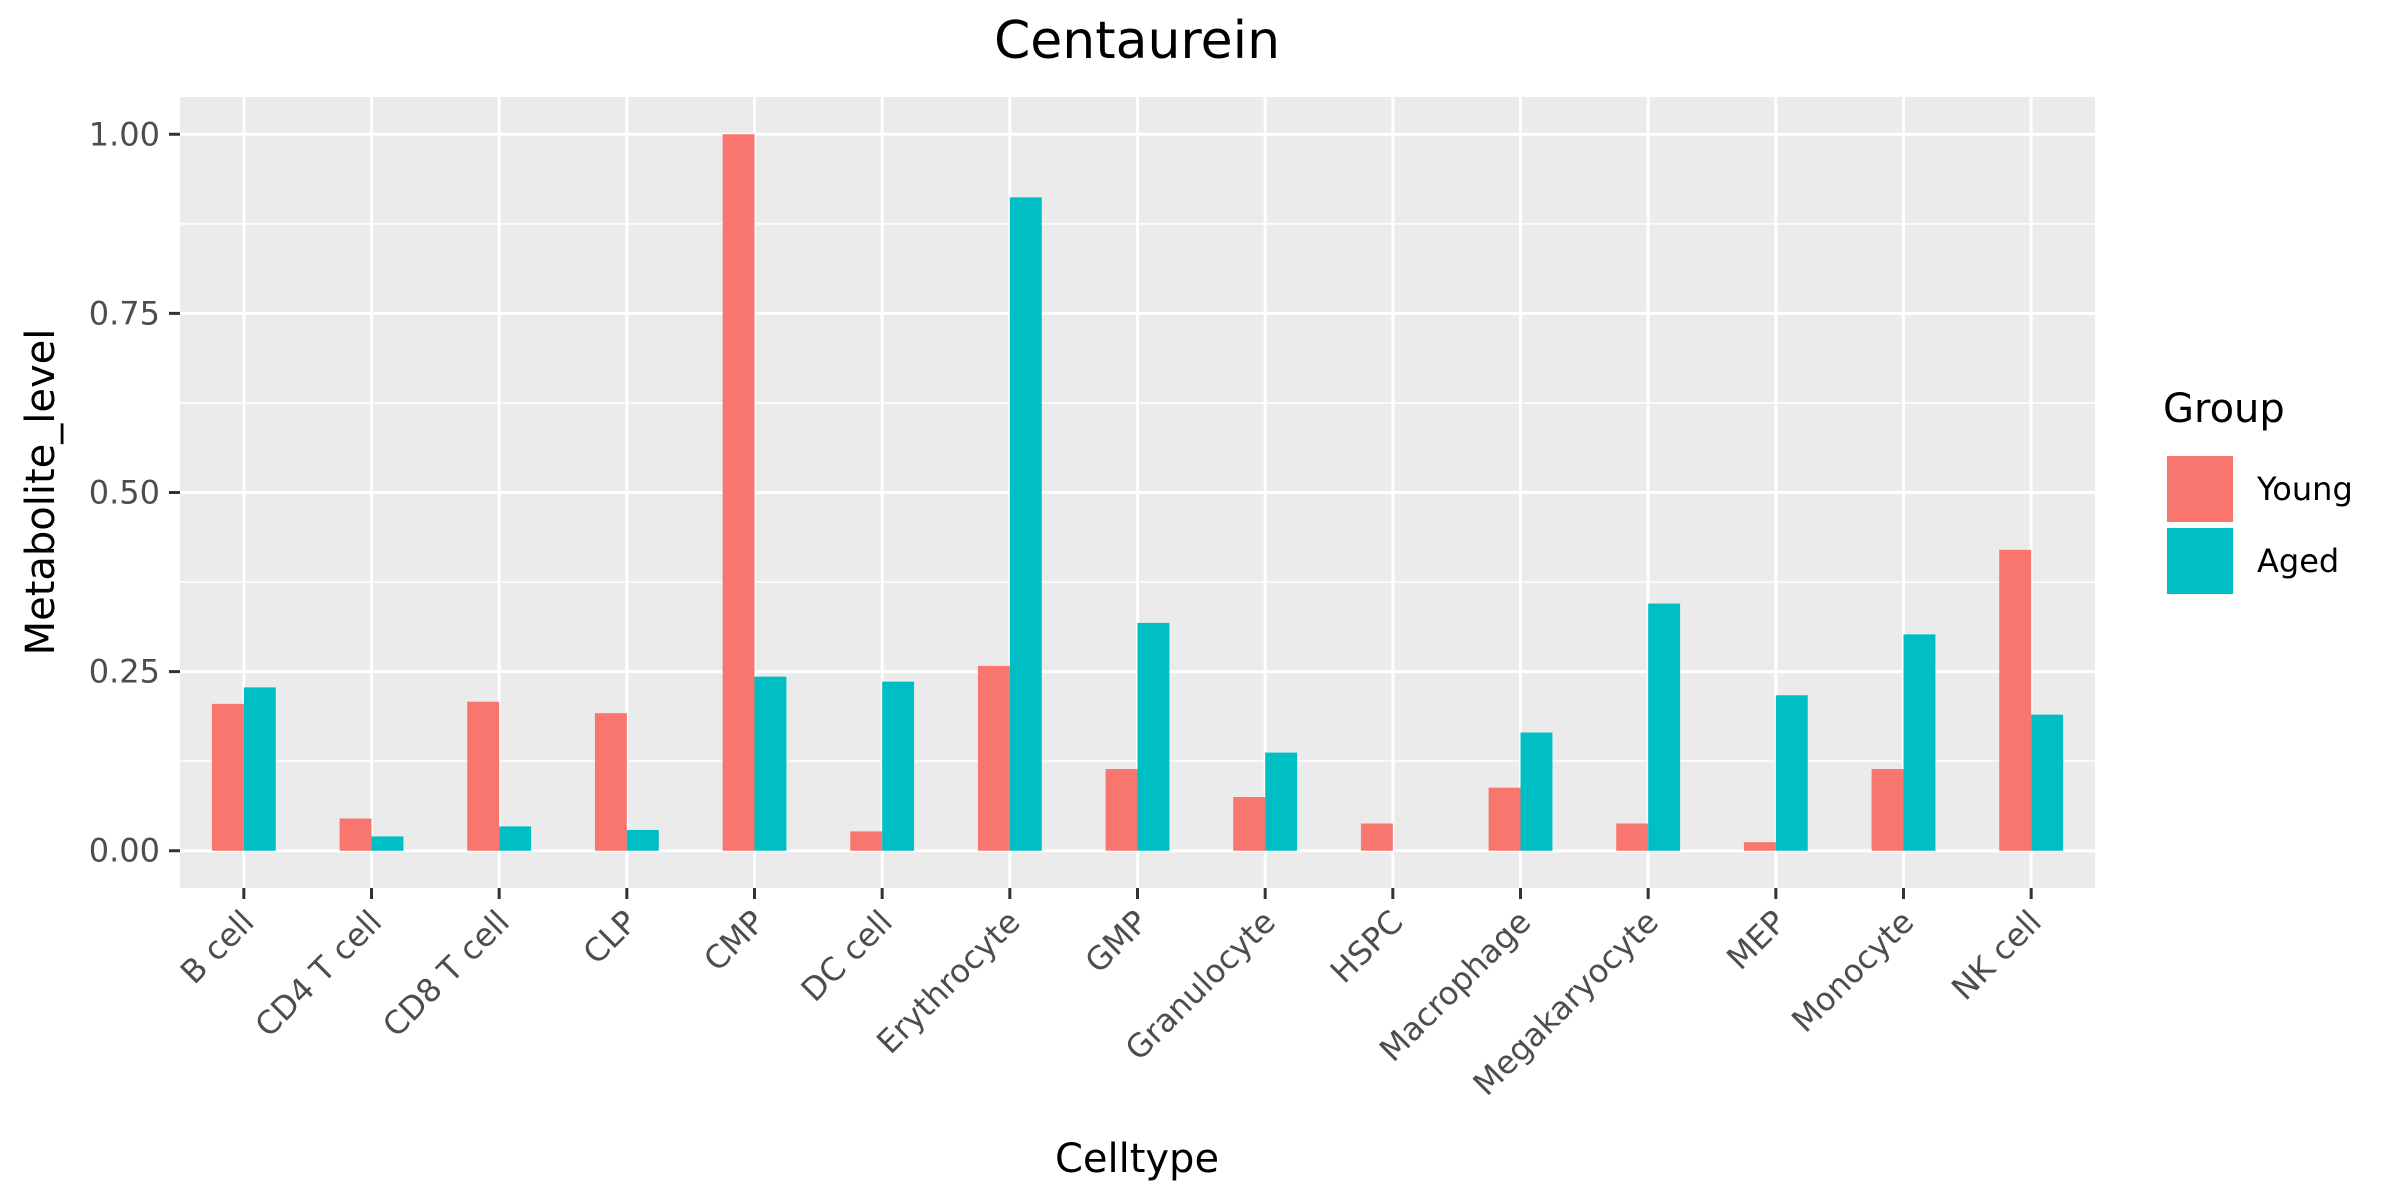 The height and width of the screenshot is (1200, 2400). What do you see at coordinates (847, 956) in the screenshot?
I see `x-tick-label: DC cell` at bounding box center [847, 956].